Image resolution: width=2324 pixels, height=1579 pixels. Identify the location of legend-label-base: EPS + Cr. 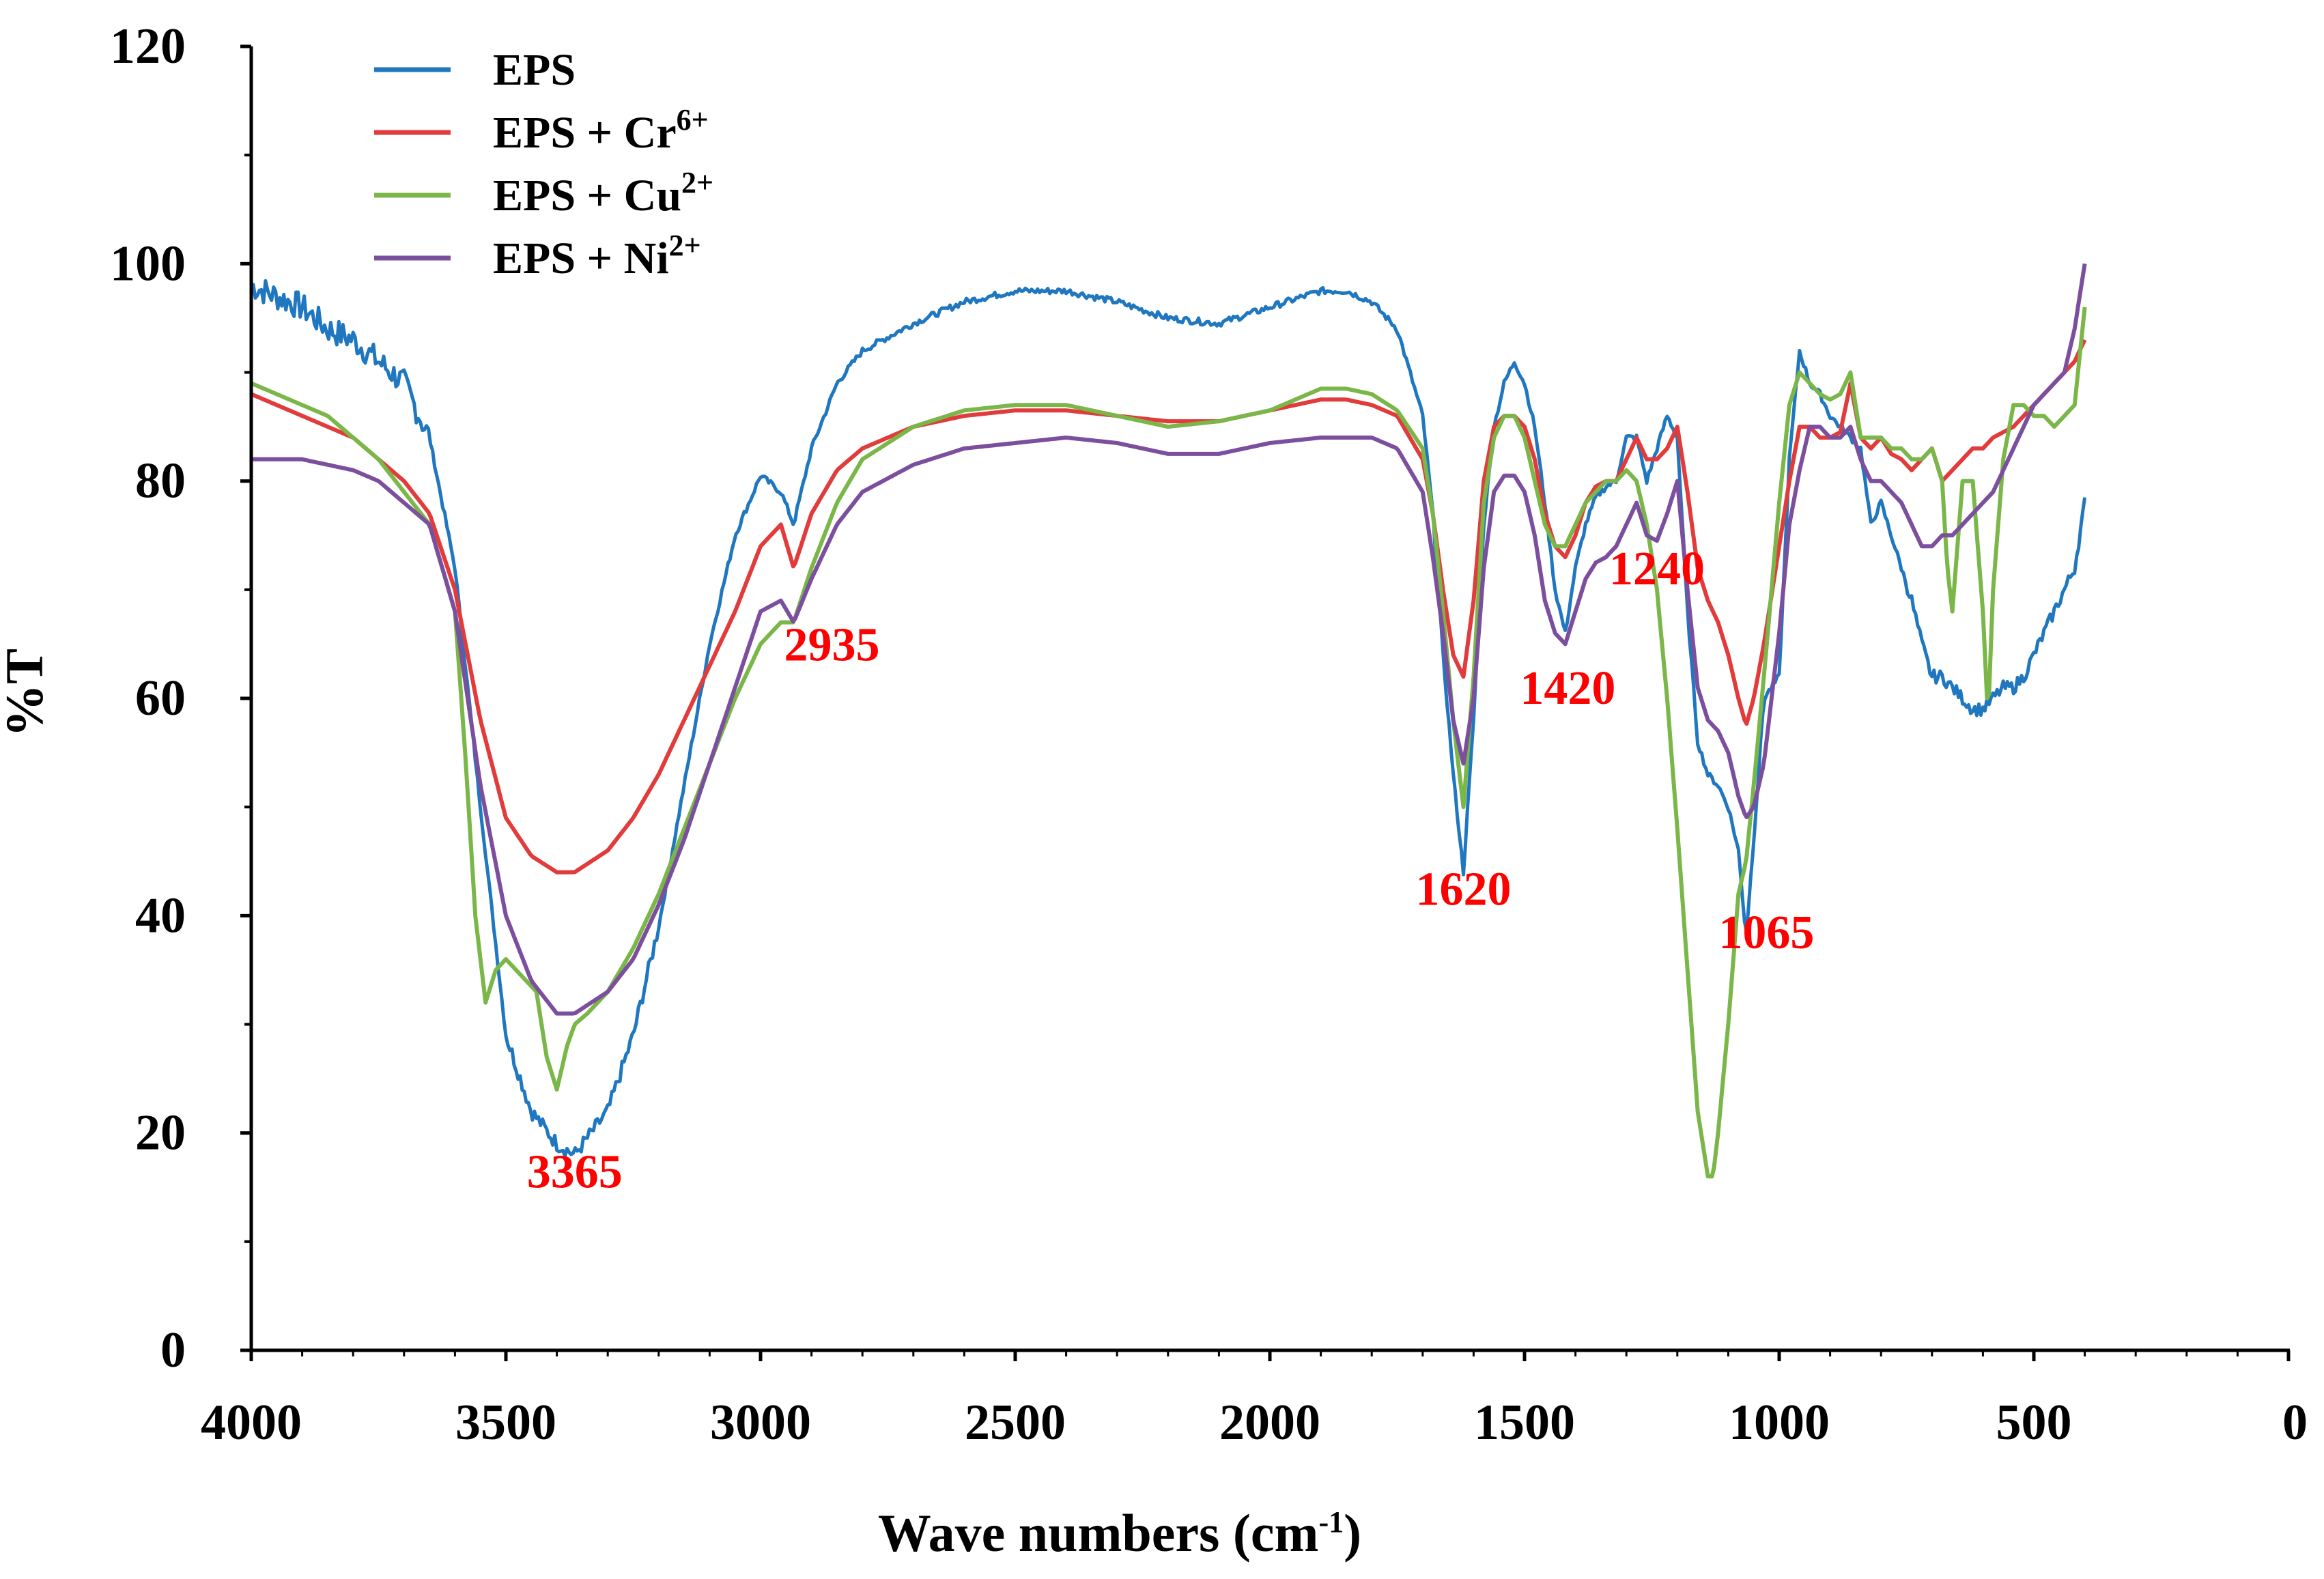
(585, 133).